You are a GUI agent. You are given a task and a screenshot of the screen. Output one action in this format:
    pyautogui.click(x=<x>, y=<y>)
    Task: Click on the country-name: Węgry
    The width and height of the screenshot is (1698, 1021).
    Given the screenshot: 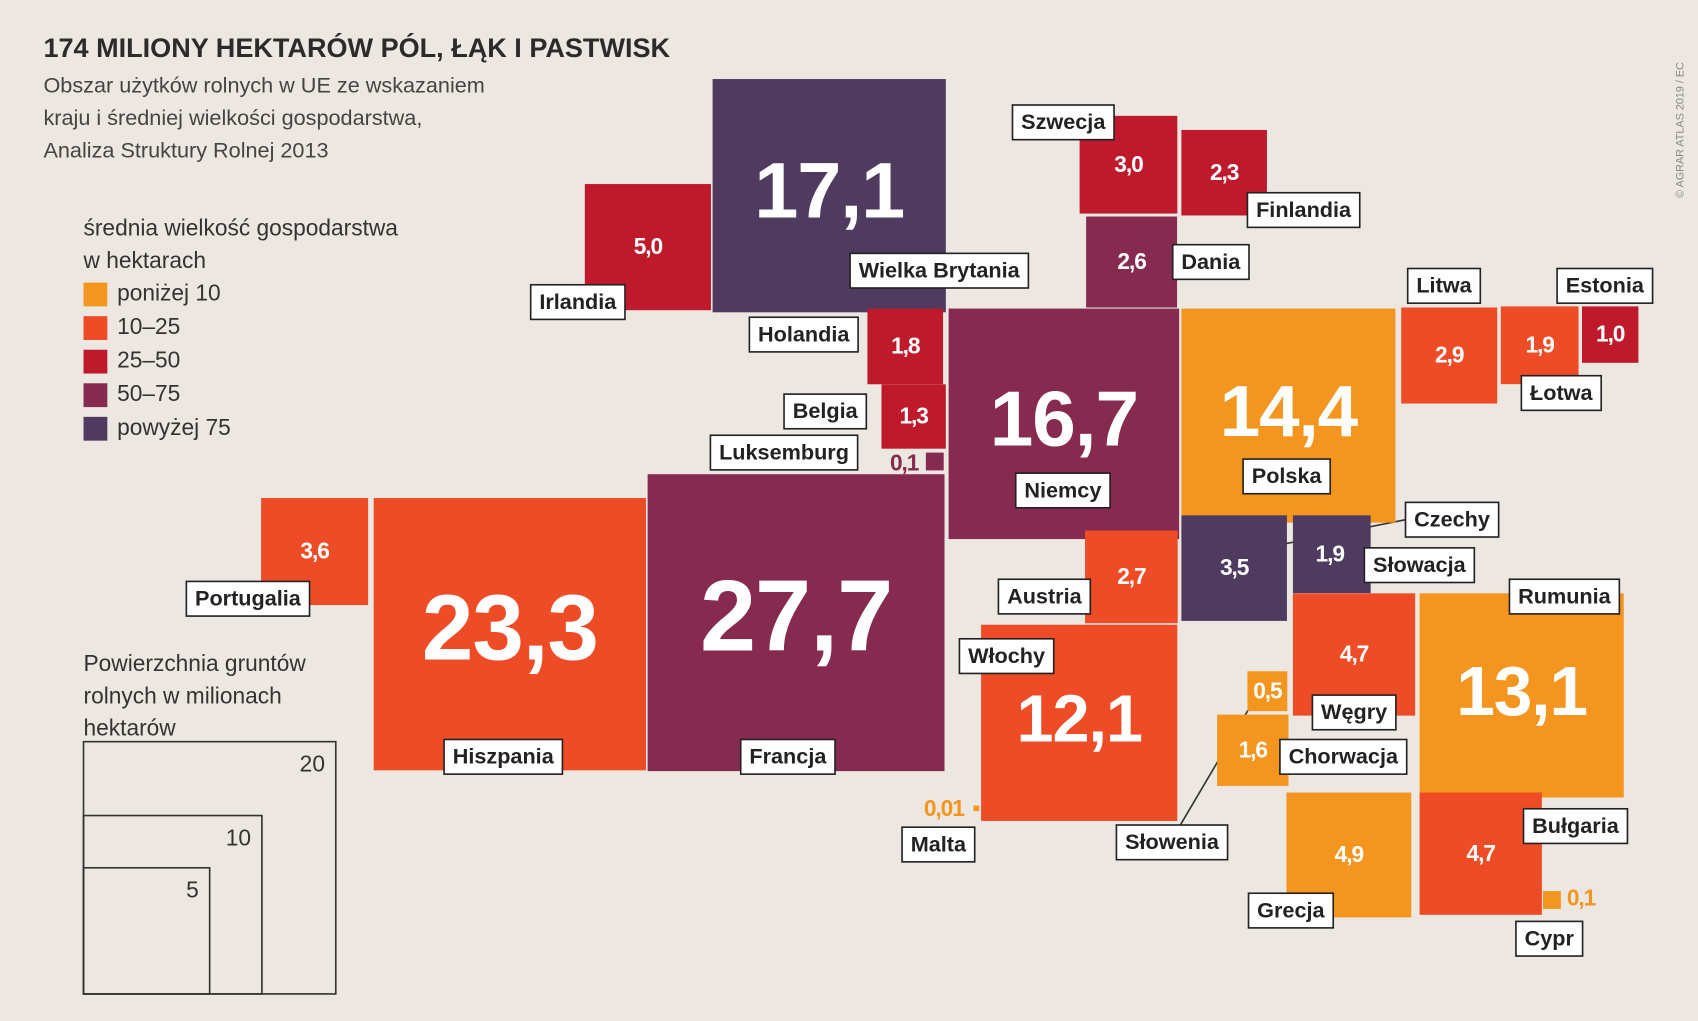 What is the action you would take?
    pyautogui.click(x=1354, y=711)
    